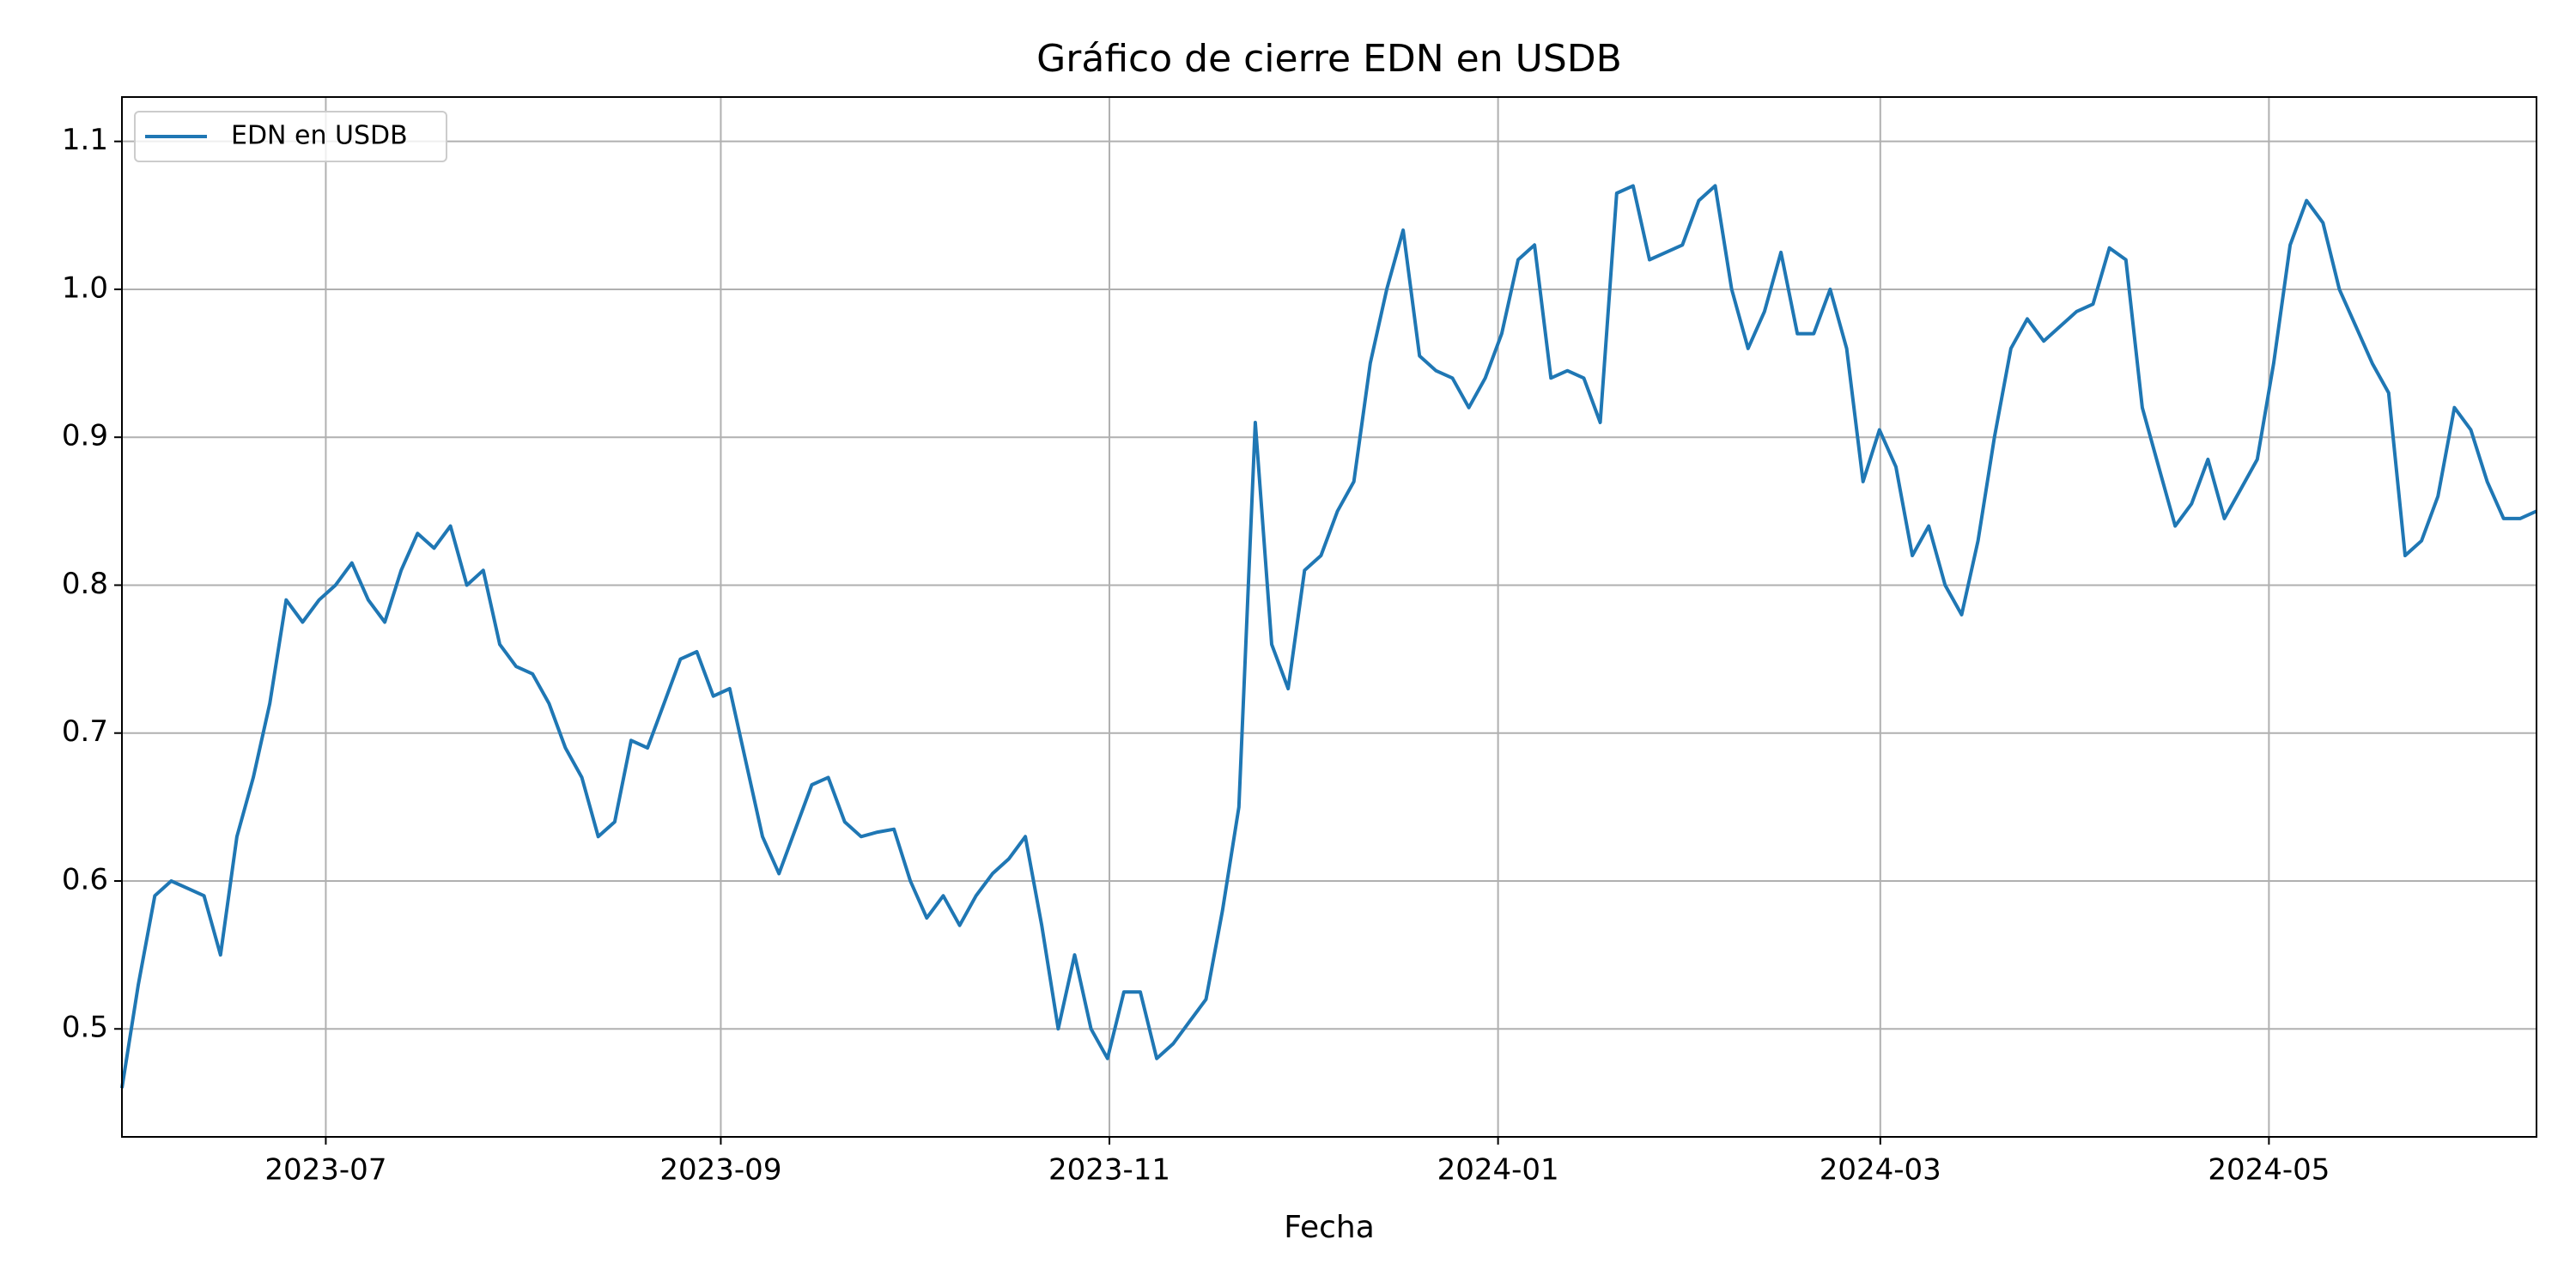  Describe the element at coordinates (85, 140) in the screenshot. I see `y-tick-label: 1.1` at that location.